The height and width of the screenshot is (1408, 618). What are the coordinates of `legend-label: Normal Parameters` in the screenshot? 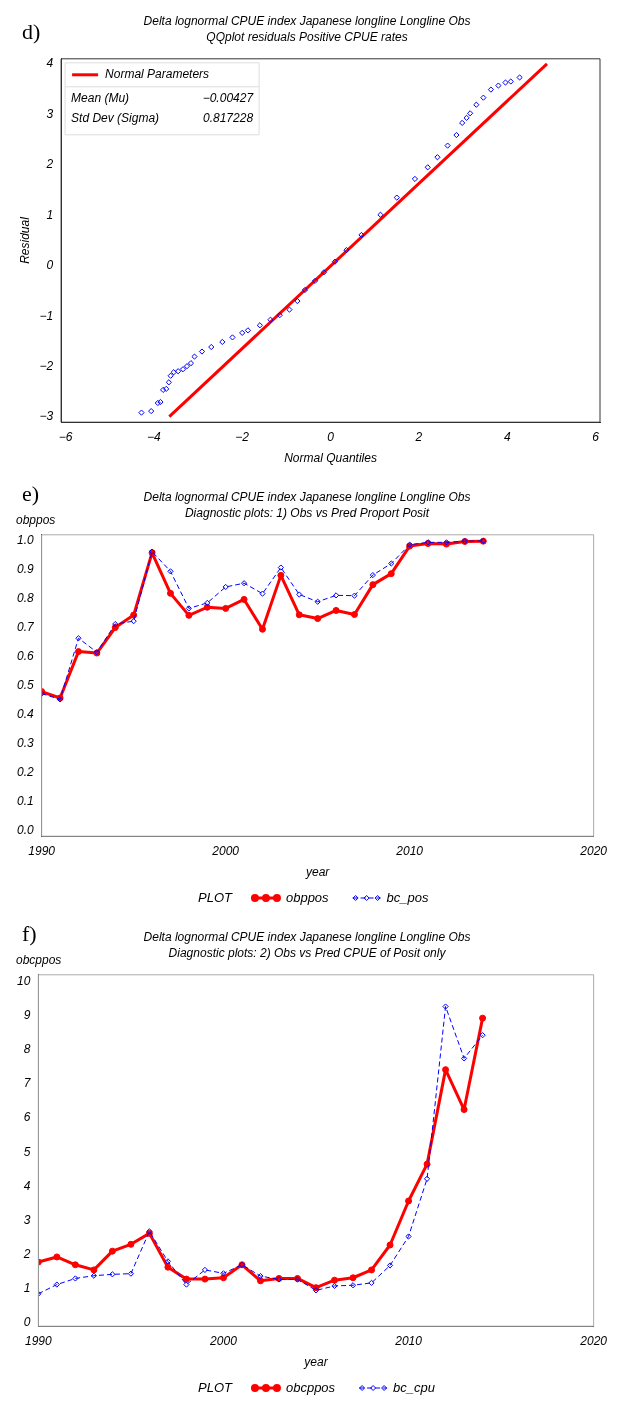 It's located at (157, 74).